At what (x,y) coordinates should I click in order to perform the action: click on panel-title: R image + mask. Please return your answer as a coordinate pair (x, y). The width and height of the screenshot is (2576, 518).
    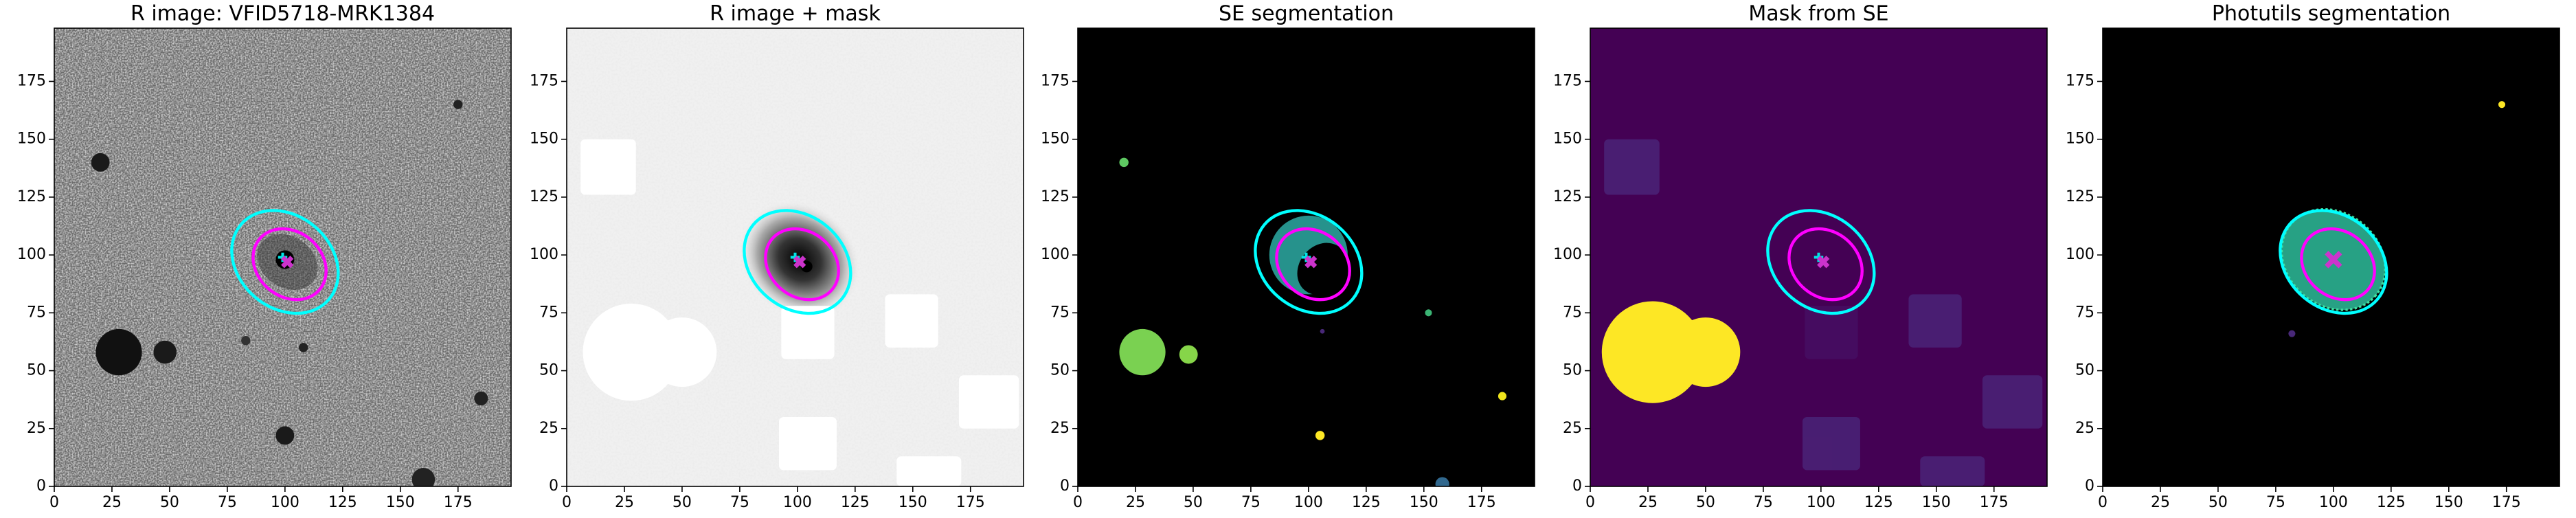
    Looking at the image, I should click on (795, 14).